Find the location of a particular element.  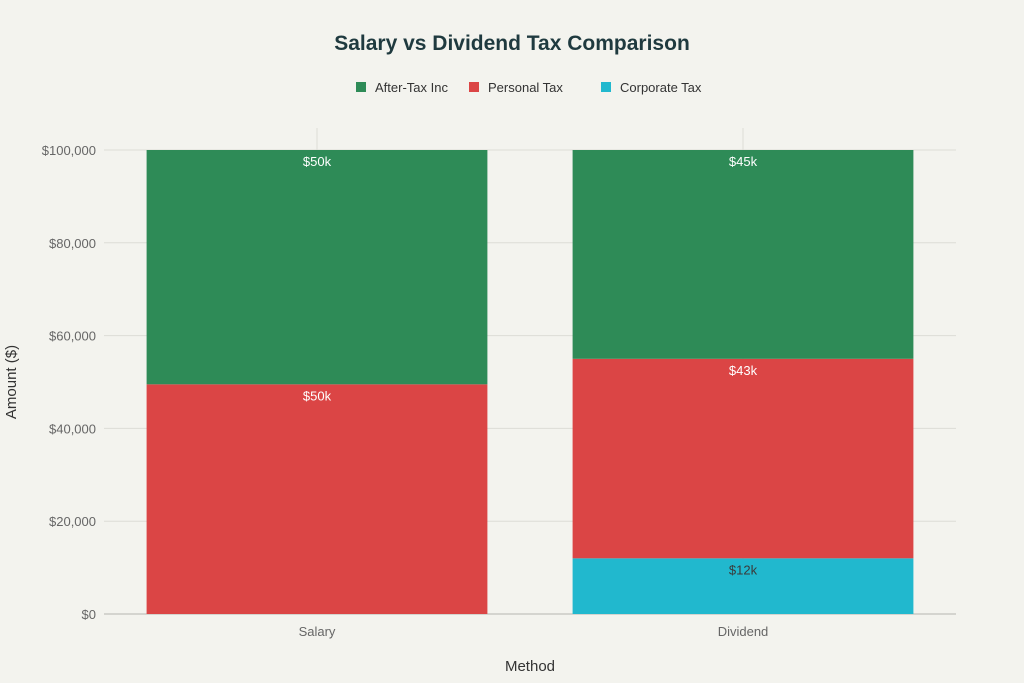

legend-label: Corporate Tax is located at coordinates (661, 87).